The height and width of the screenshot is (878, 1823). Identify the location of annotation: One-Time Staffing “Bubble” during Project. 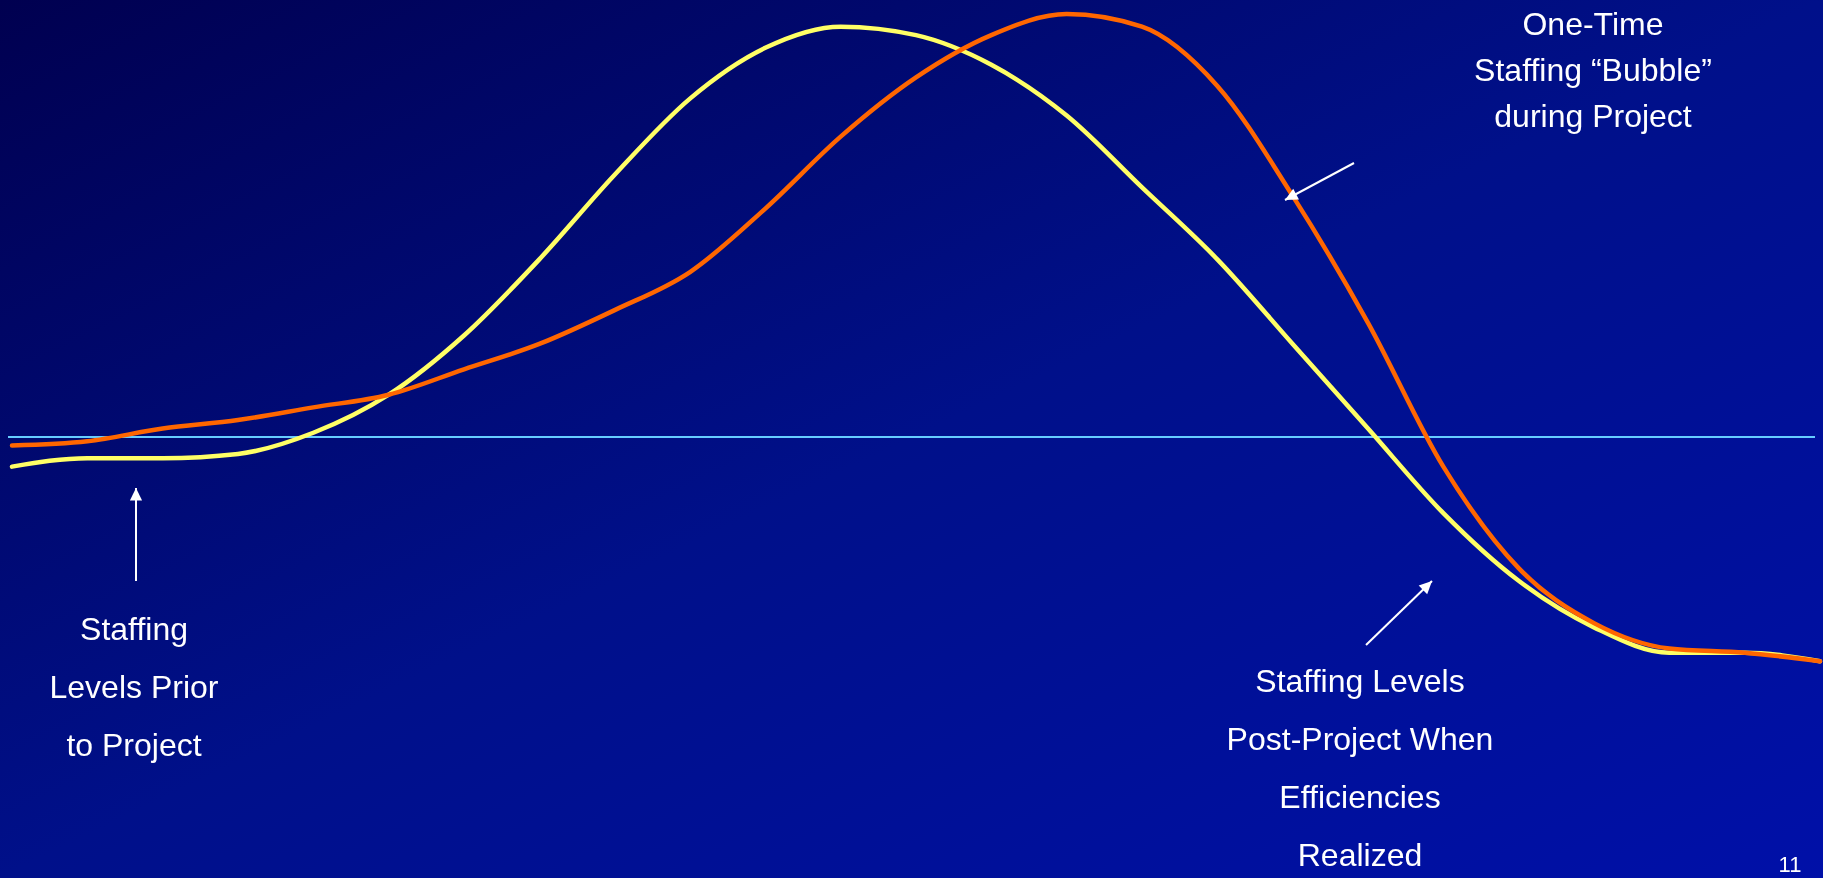
(1593, 70).